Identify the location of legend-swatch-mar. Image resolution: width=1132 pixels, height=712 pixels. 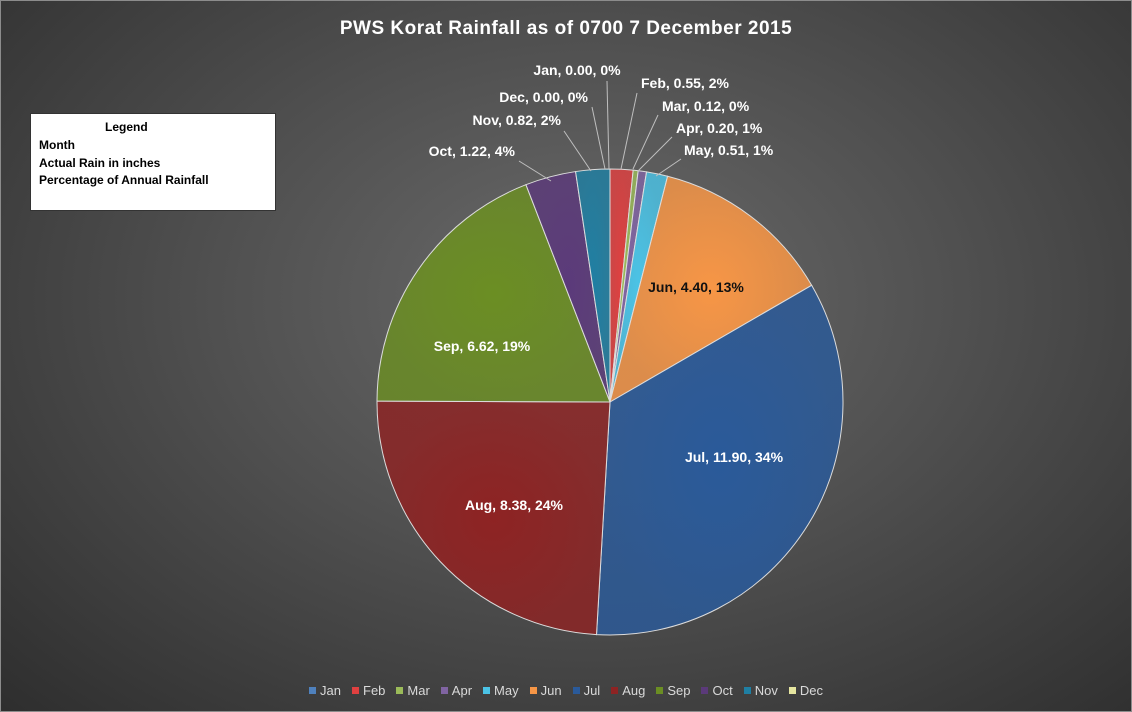
(400, 690).